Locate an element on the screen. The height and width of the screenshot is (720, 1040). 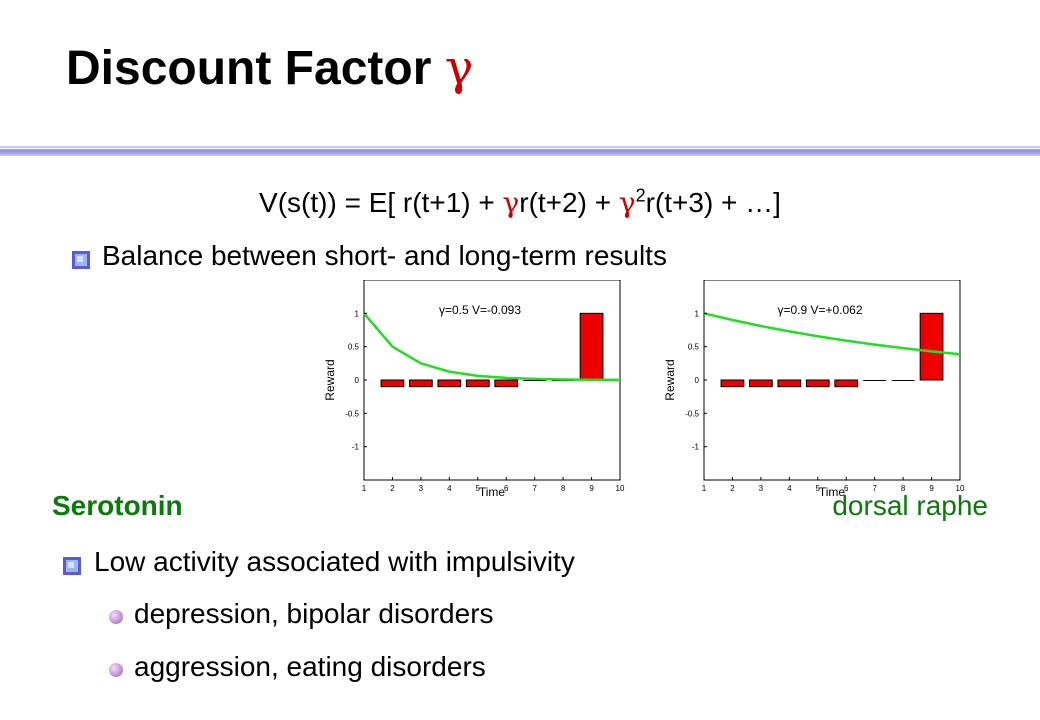
formula-exponent: 2 is located at coordinates (640, 195).